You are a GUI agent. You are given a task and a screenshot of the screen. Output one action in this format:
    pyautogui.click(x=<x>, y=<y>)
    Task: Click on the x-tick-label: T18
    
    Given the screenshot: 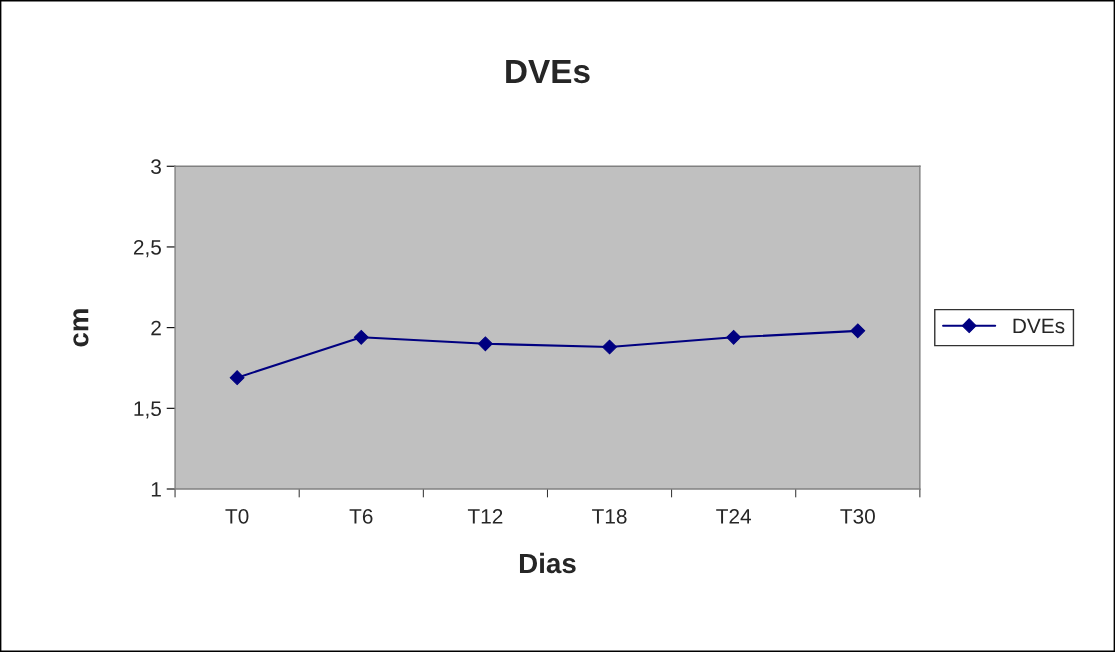 What is the action you would take?
    pyautogui.click(x=609, y=516)
    